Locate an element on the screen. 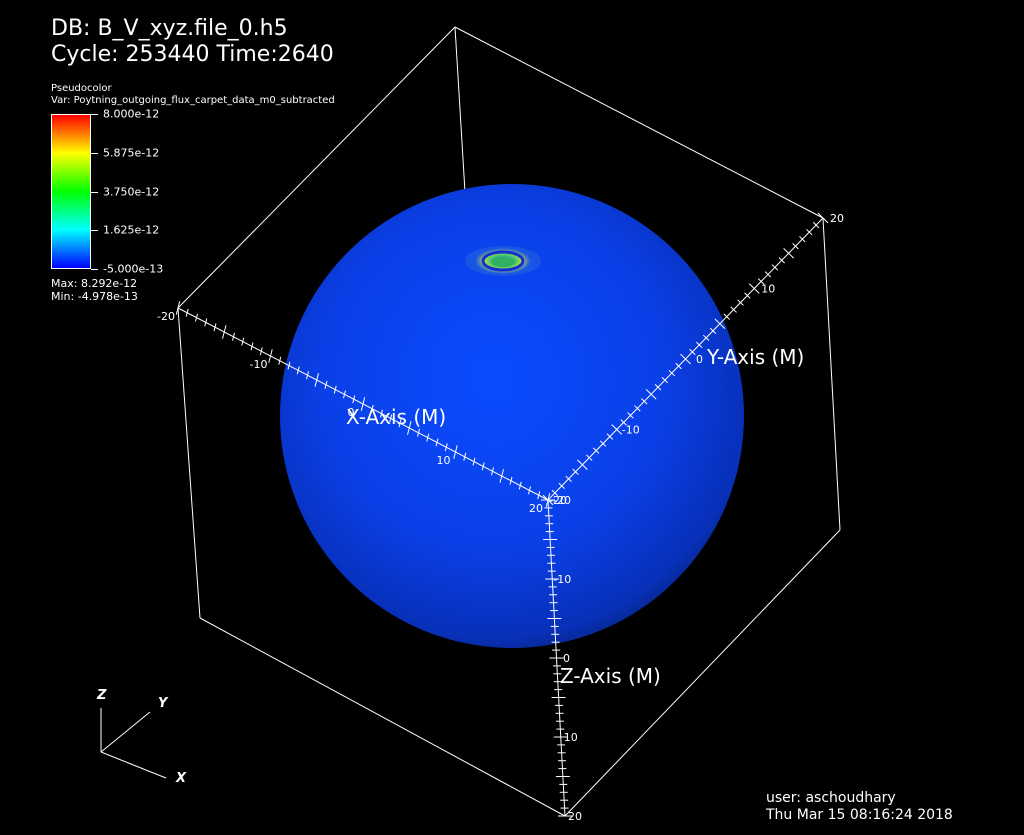  colorbar-tick-label: 5.875e-12 is located at coordinates (131, 153).